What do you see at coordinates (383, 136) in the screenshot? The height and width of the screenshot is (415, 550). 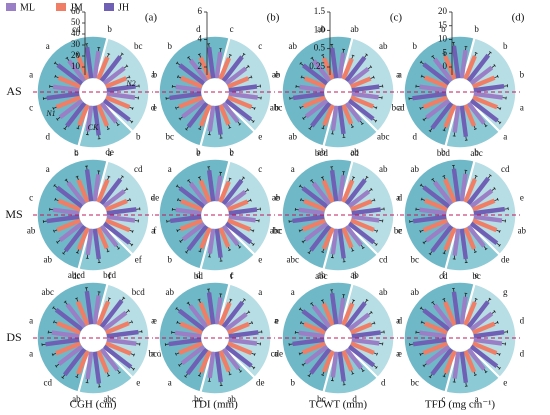 I see `significance-letter: abc` at bounding box center [383, 136].